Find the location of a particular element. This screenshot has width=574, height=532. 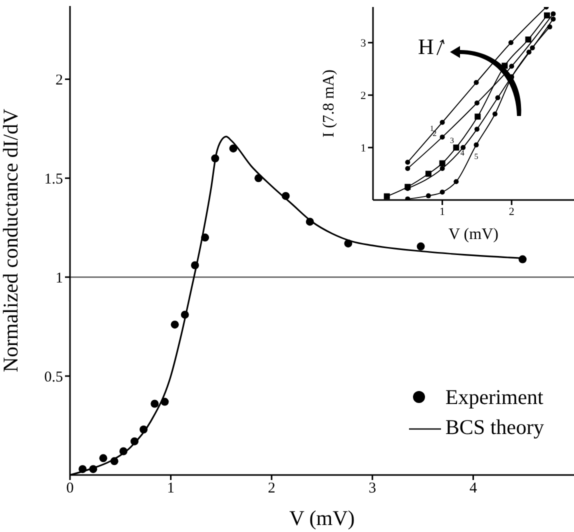

x-tick-label: 1 is located at coordinates (171, 488).